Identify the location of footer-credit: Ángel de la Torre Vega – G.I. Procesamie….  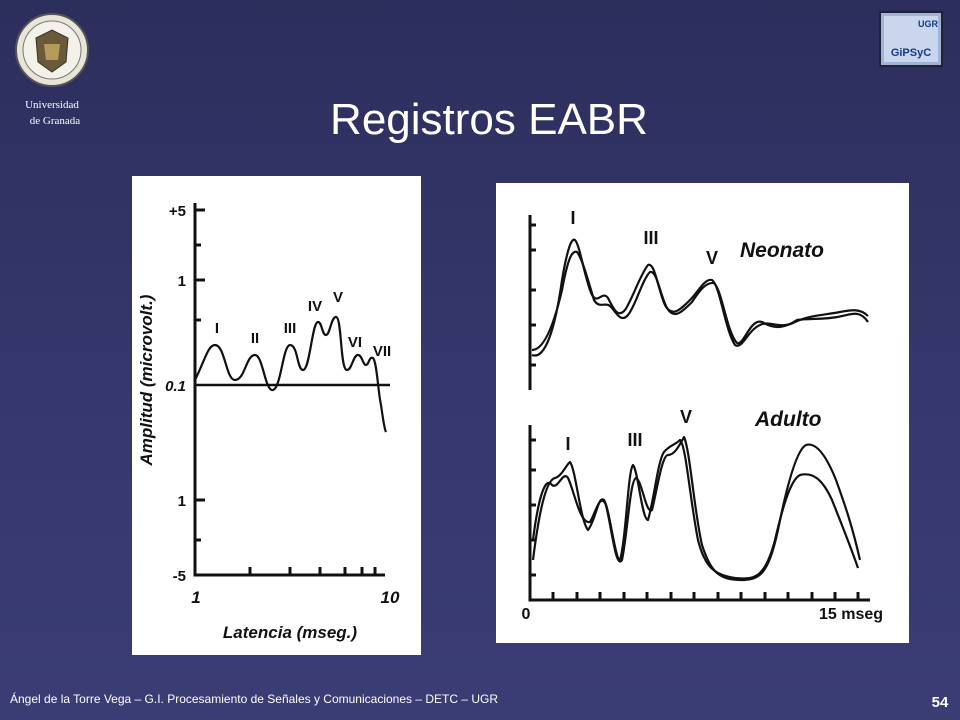
(254, 698).